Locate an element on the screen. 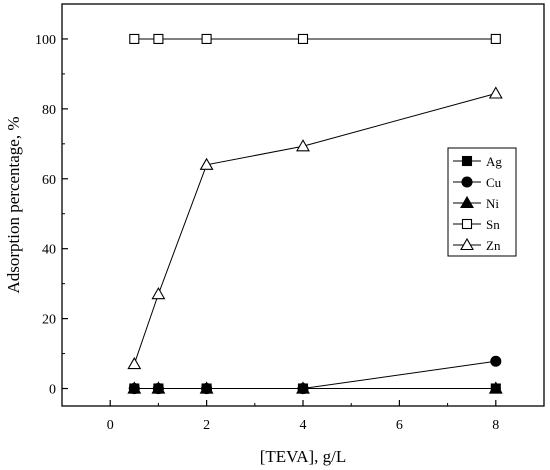  legend-label-sn: Sn is located at coordinates (493, 224).